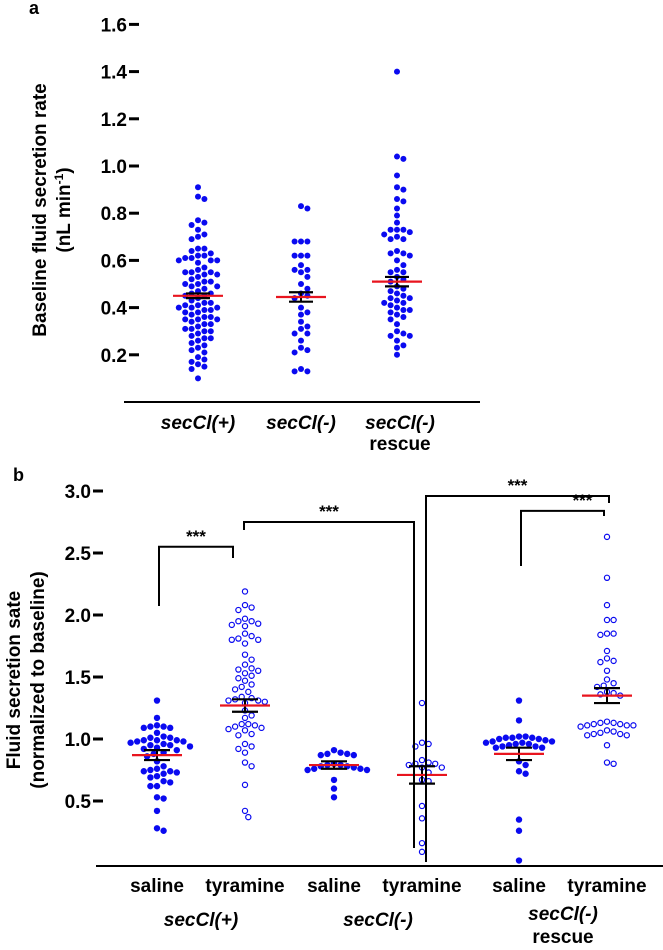  Describe the element at coordinates (114, 356) in the screenshot. I see `y-tick-label: 0.2` at that location.